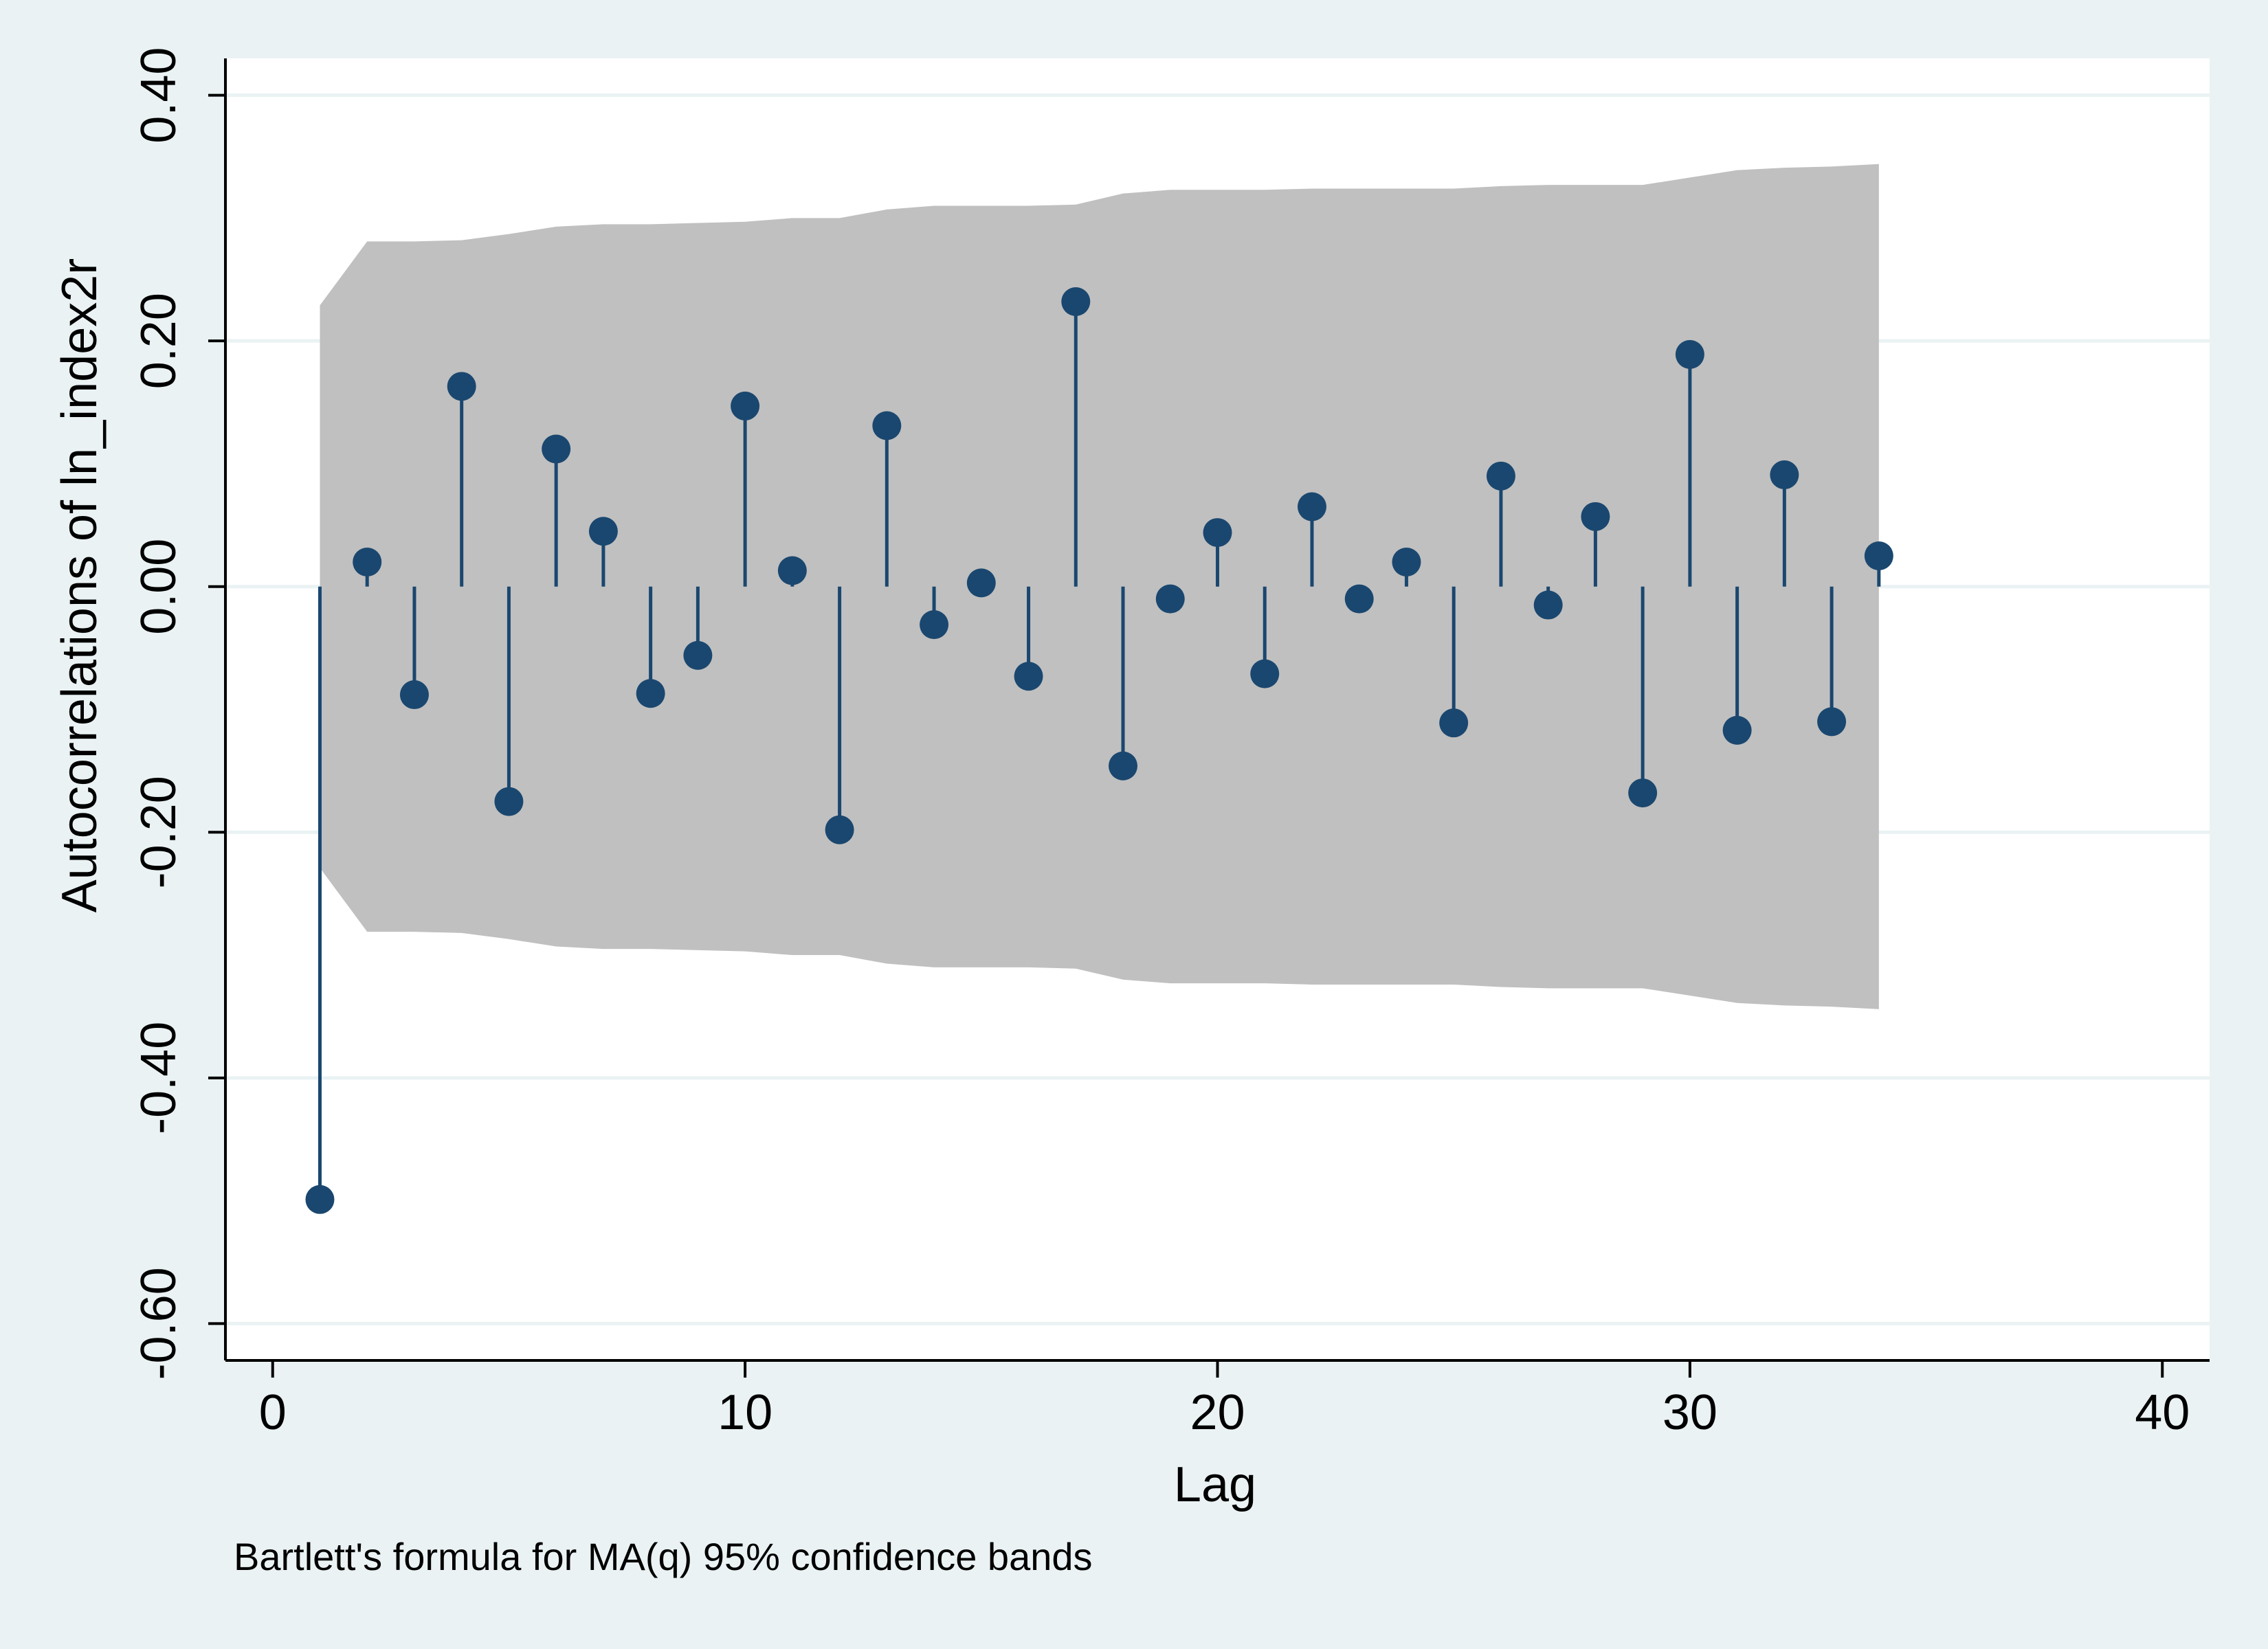 The image size is (2268, 1649). Describe the element at coordinates (273, 1412) in the screenshot. I see `x-tick-label: 0` at that location.